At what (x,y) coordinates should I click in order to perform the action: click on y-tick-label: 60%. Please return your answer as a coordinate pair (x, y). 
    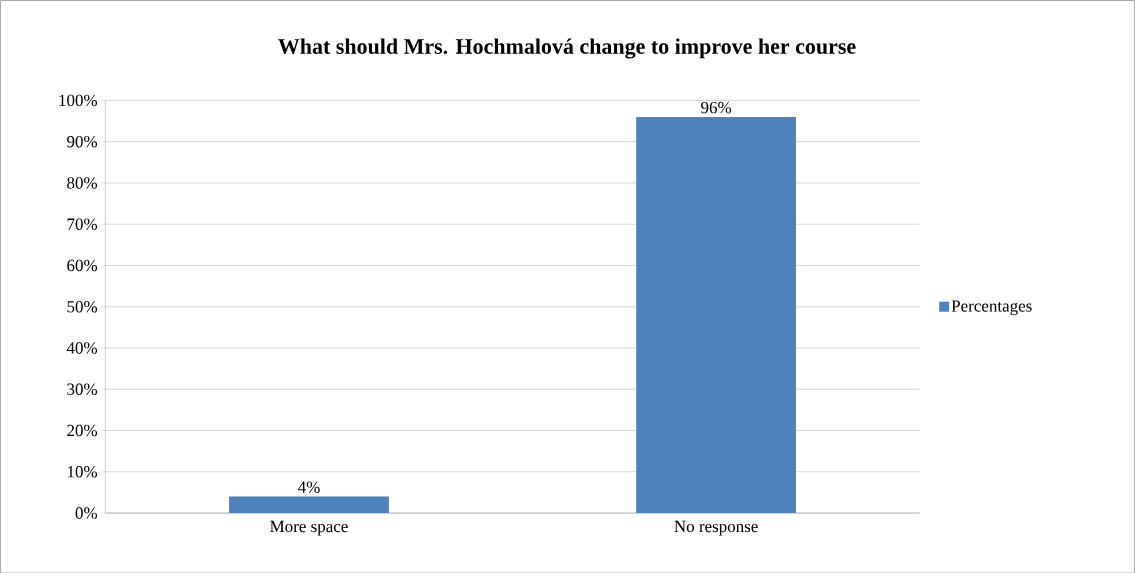
    Looking at the image, I should click on (82, 265).